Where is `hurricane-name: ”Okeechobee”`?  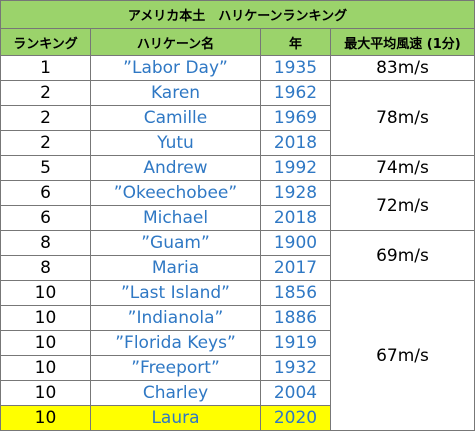 hurricane-name: ”Okeechobee” is located at coordinates (175, 193).